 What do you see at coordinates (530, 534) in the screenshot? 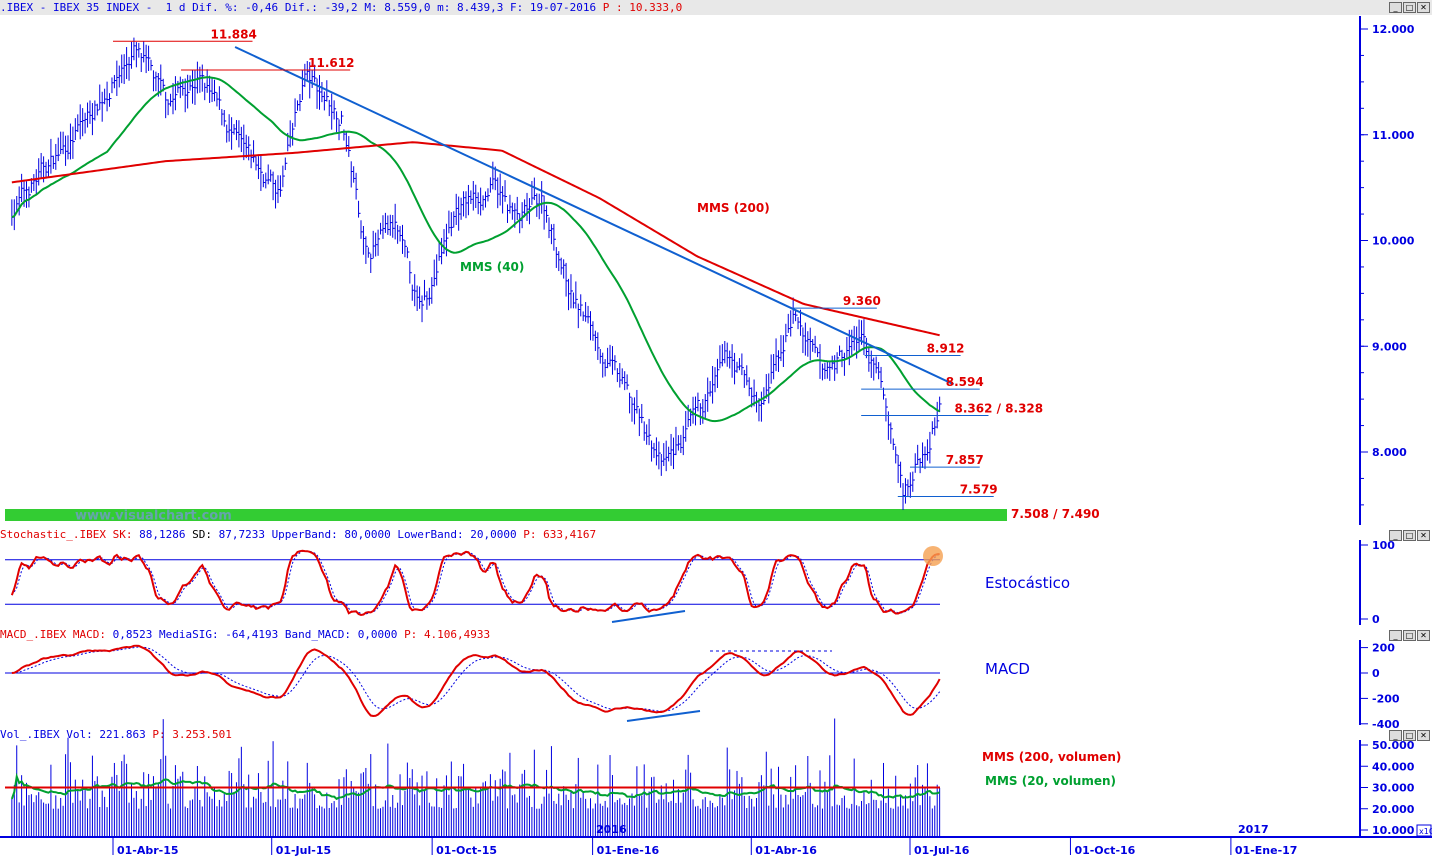
I see `stoch-p-label: P:` at bounding box center [530, 534].